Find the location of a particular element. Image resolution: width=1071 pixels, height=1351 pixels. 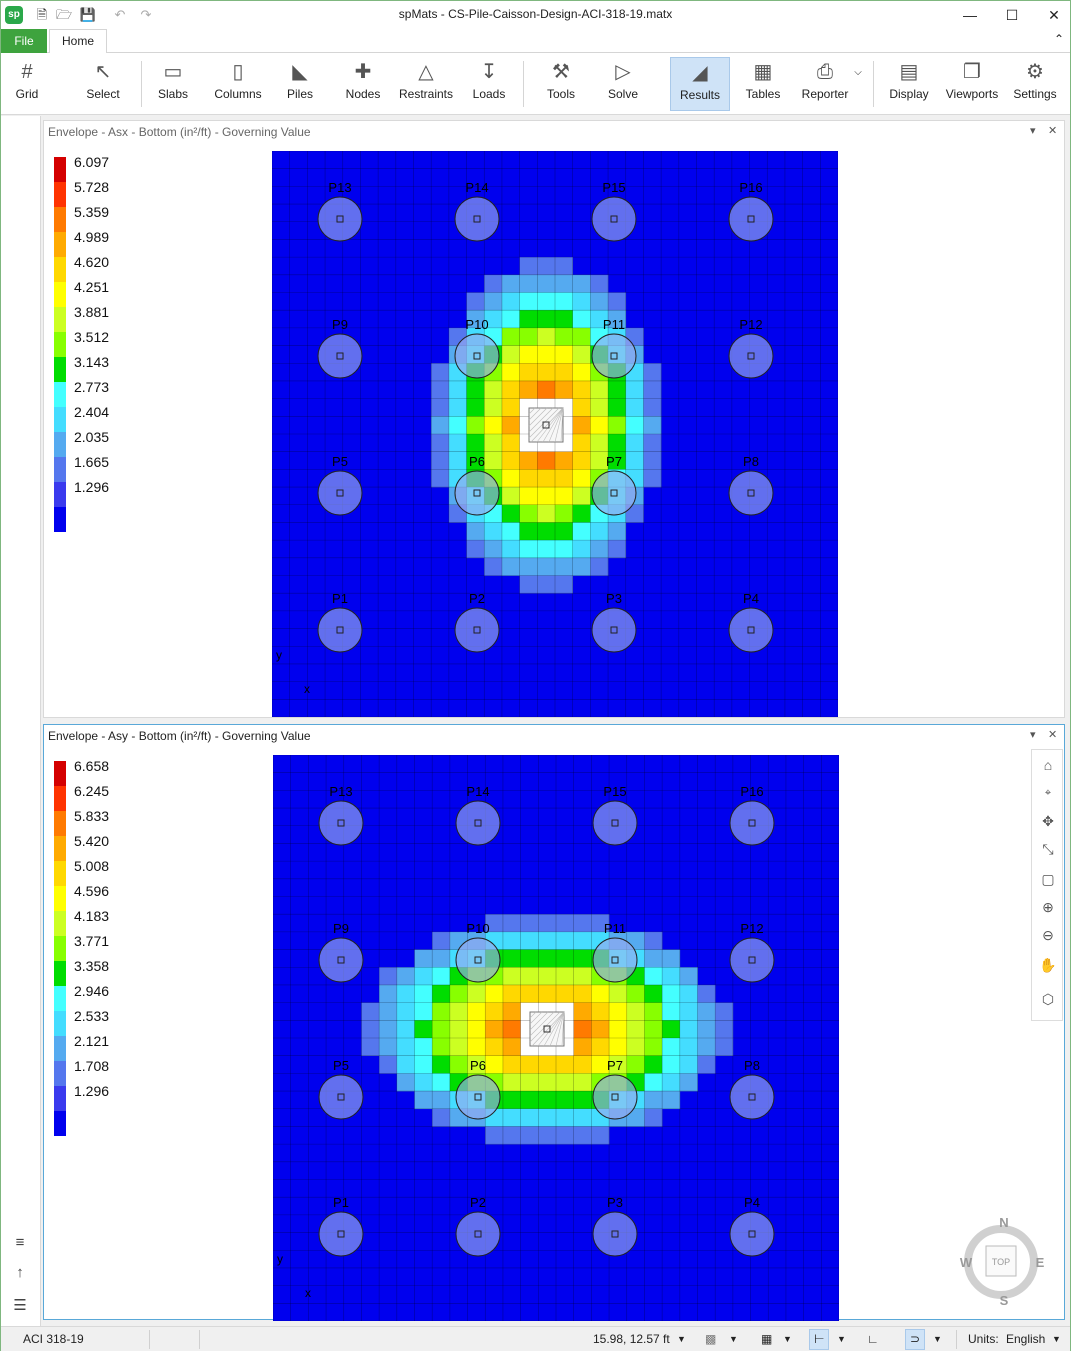

ribbon-button-slabs: ▭ Slabs is located at coordinates (173, 84).